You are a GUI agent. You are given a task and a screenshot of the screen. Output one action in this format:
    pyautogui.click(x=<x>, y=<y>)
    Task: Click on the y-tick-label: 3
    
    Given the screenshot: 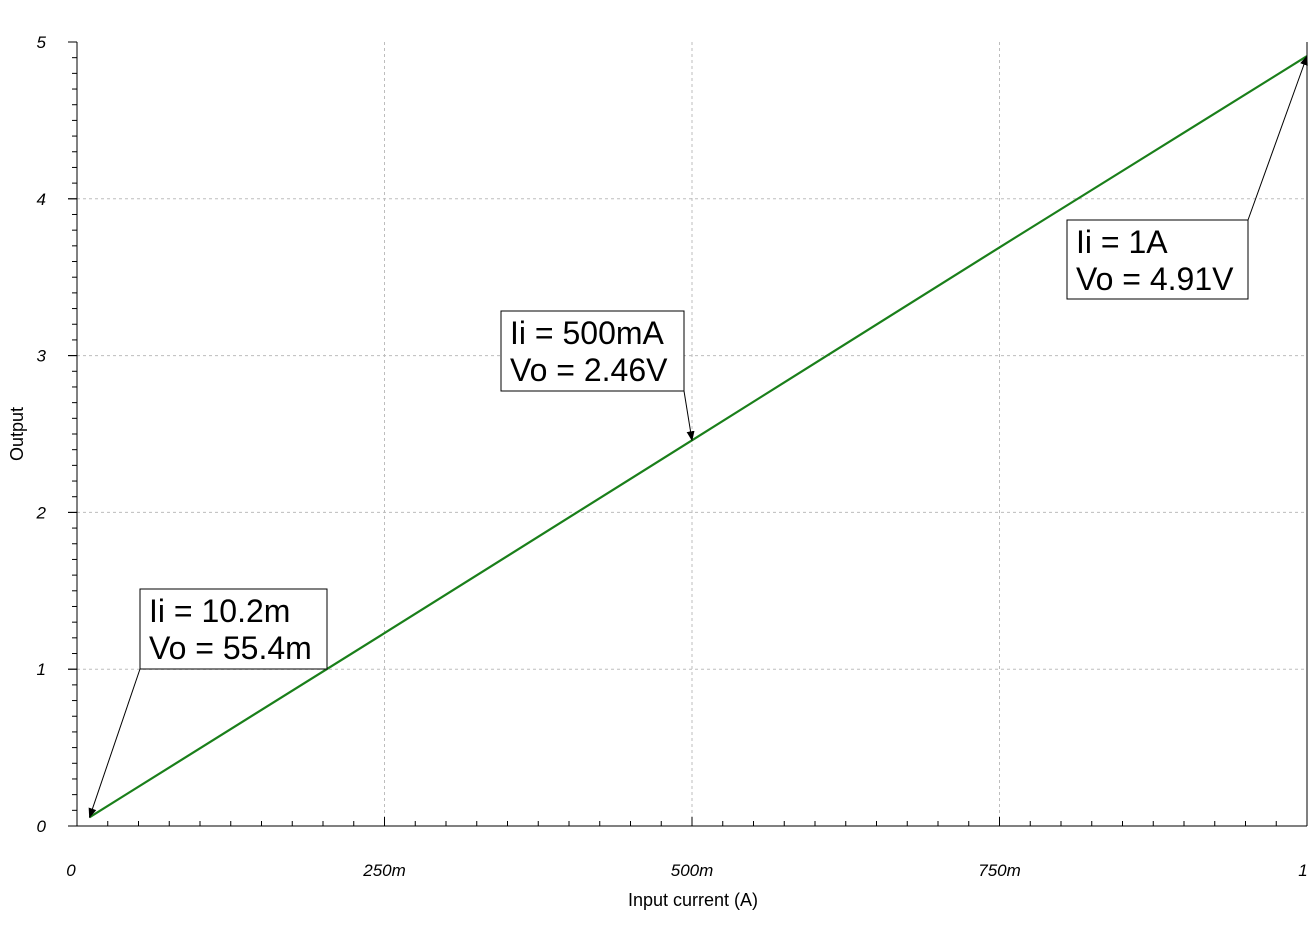 What is the action you would take?
    pyautogui.click(x=42, y=356)
    